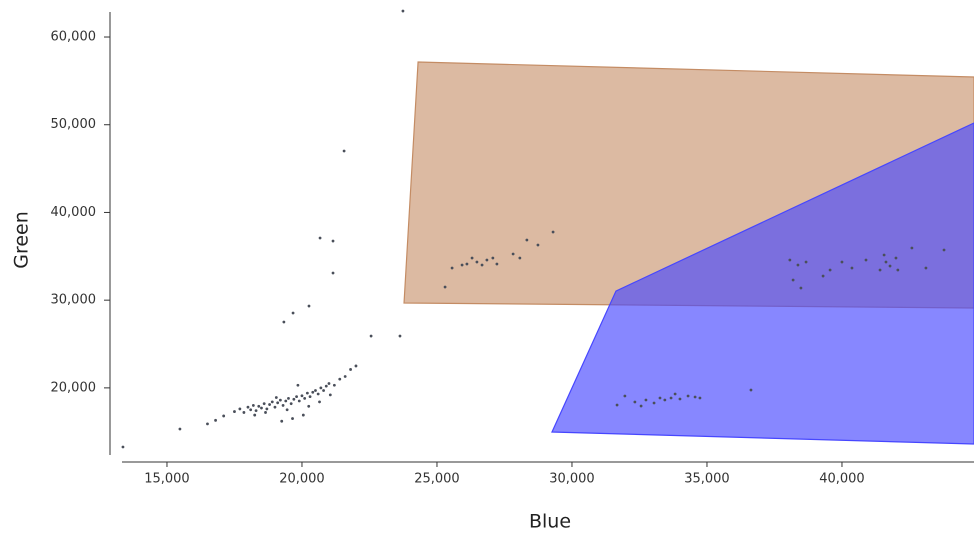 The image size is (974, 535). What do you see at coordinates (74, 300) in the screenshot?
I see `y-tick-label: 30,000` at bounding box center [74, 300].